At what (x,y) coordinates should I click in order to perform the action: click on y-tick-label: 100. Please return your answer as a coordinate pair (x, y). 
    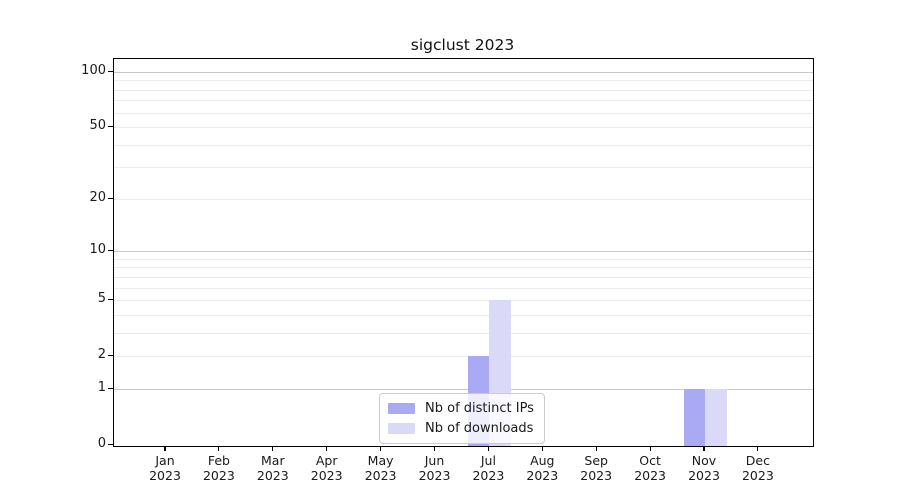
    Looking at the image, I should click on (93, 70).